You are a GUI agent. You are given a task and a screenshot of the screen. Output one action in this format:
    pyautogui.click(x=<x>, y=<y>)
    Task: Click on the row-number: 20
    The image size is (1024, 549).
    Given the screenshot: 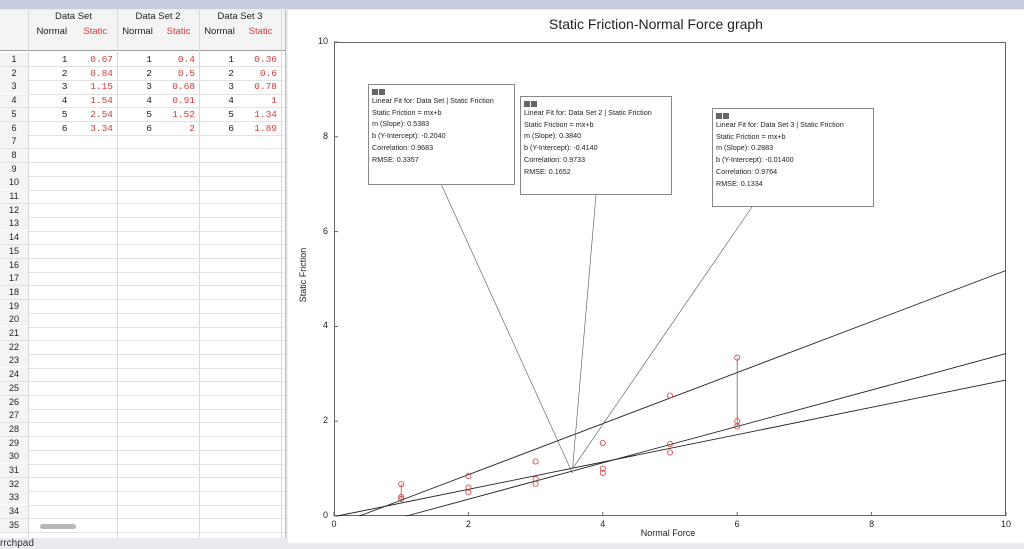 What is the action you would take?
    pyautogui.click(x=14, y=320)
    